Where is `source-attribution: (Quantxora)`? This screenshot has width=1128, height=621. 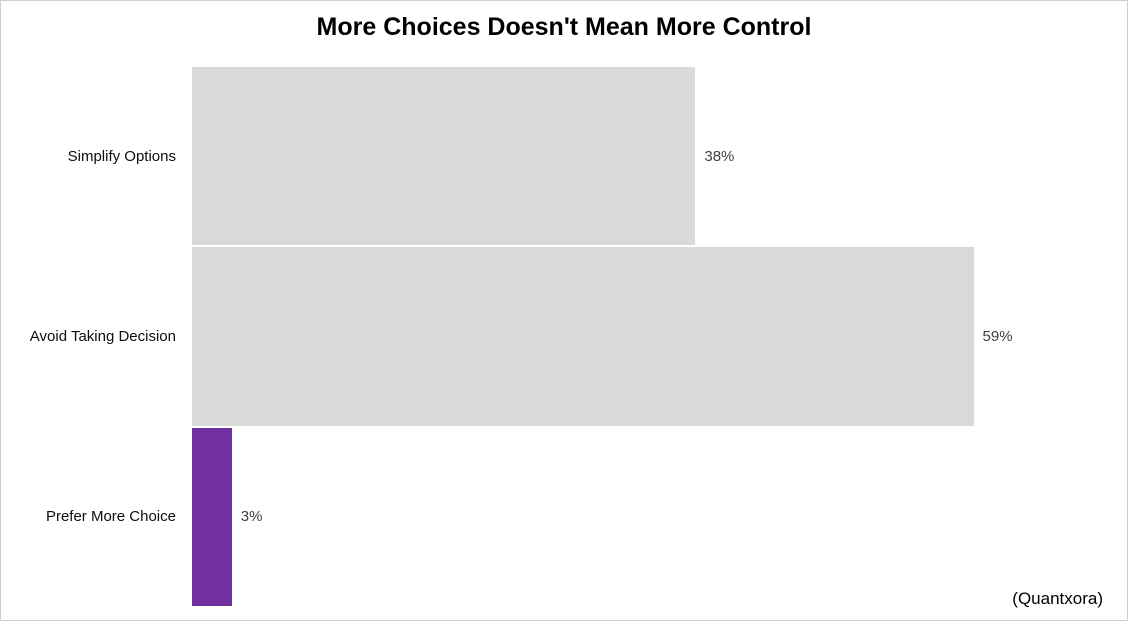 source-attribution: (Quantxora) is located at coordinates (1057, 598).